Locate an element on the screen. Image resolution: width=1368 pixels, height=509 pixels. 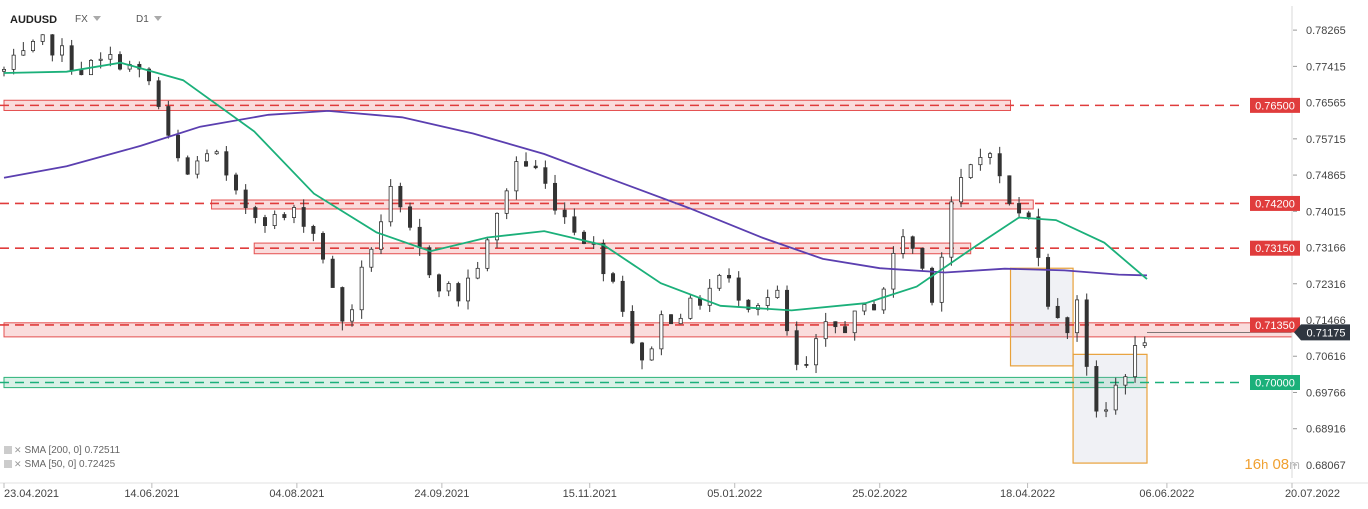
x-tick-label: 04.08.2021 is located at coordinates (296, 494).